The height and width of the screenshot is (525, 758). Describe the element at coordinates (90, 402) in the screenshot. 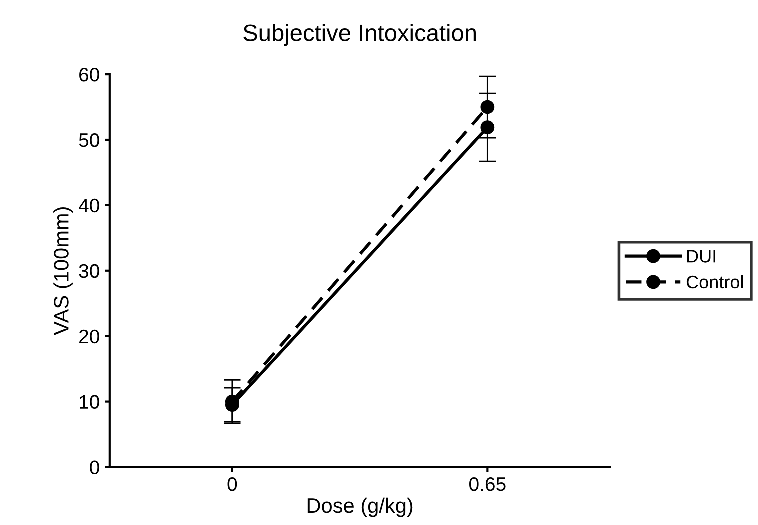

I see `y-tick-label: 10` at that location.